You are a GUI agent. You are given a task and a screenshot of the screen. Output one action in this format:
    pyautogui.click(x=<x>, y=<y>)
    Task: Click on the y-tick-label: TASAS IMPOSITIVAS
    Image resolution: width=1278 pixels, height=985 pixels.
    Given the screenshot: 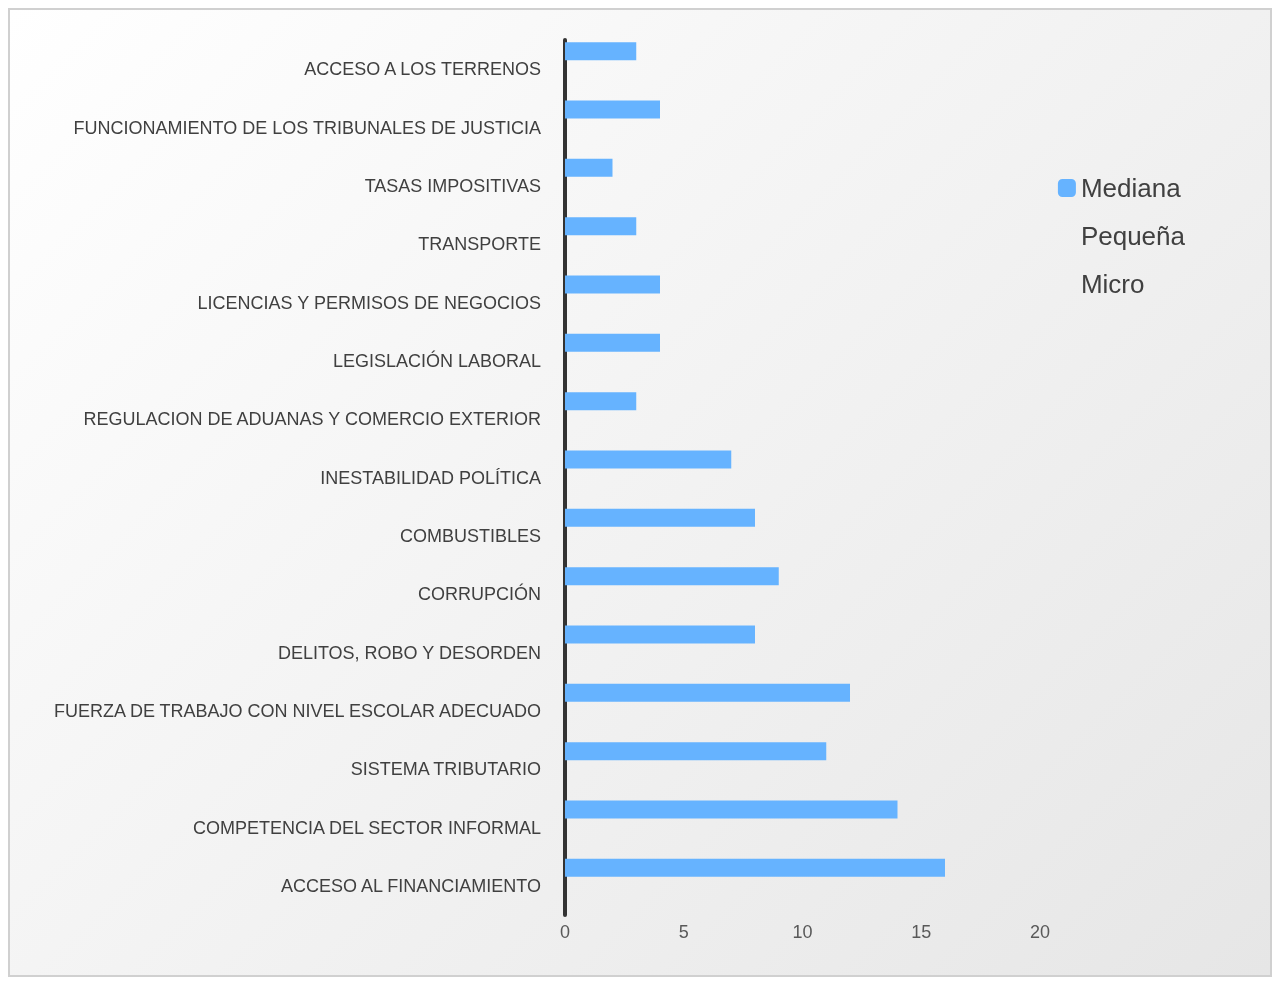 What is the action you would take?
    pyautogui.click(x=452, y=185)
    